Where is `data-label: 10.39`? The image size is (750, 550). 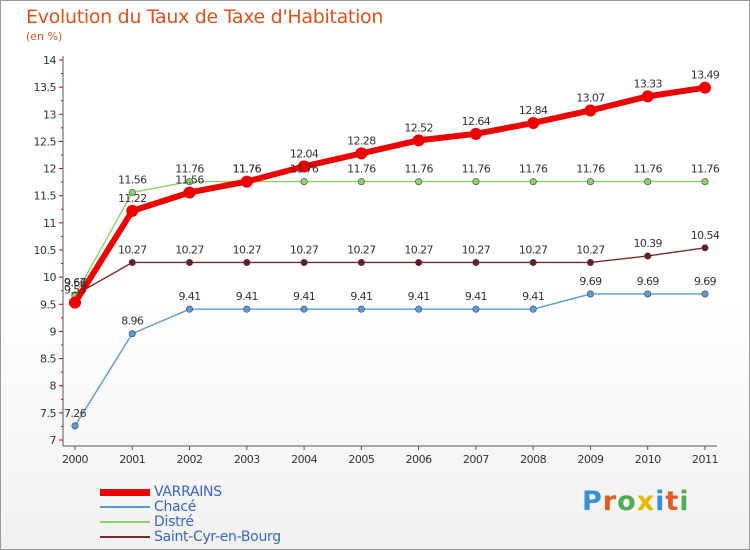
data-label: 10.39 is located at coordinates (647, 243).